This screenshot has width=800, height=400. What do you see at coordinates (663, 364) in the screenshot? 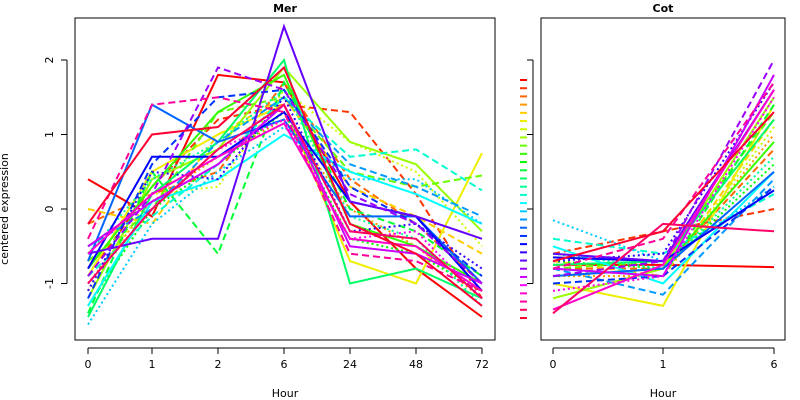
I see `cot-x-tick-label: 1` at bounding box center [663, 364].